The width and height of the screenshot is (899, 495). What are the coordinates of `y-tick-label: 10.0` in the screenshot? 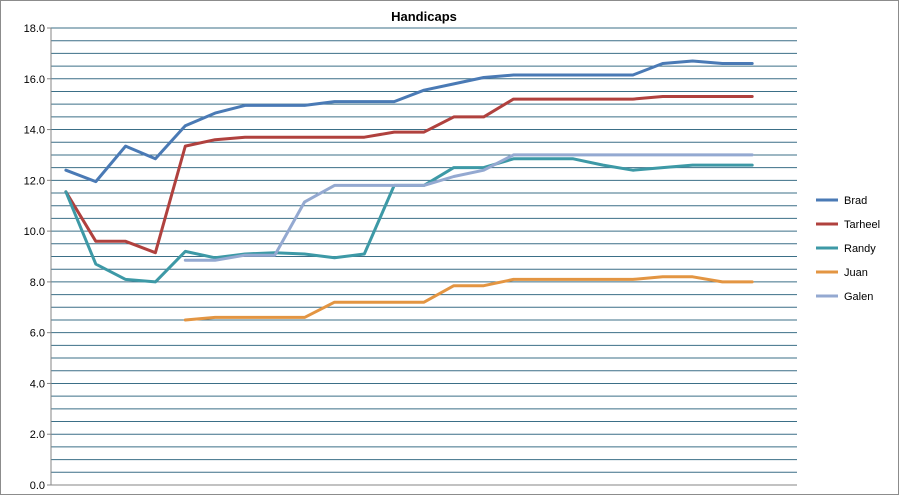 It's located at (34, 232).